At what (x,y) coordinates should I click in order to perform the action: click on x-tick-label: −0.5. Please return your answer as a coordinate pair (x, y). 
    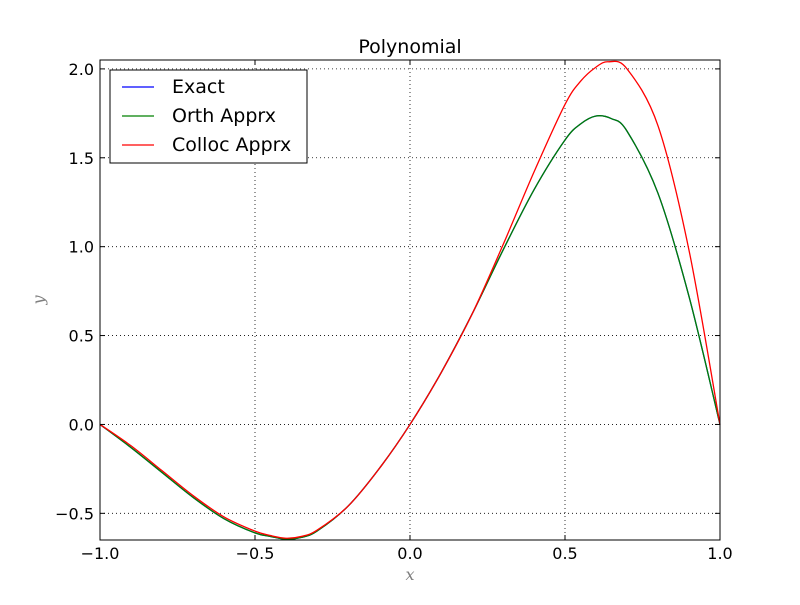
    Looking at the image, I should click on (255, 553).